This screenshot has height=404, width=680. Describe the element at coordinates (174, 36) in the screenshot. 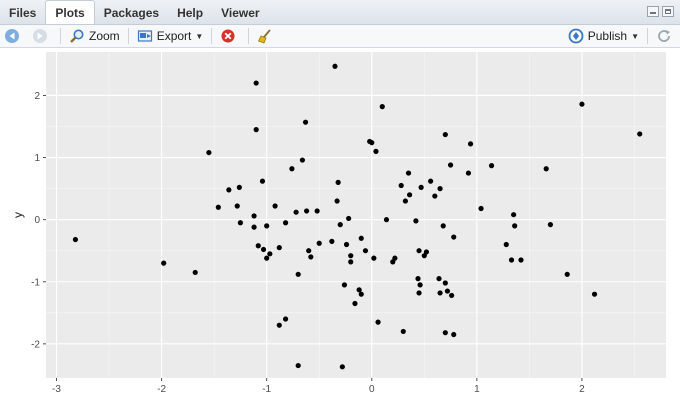

I see `export-label: Export` at that location.